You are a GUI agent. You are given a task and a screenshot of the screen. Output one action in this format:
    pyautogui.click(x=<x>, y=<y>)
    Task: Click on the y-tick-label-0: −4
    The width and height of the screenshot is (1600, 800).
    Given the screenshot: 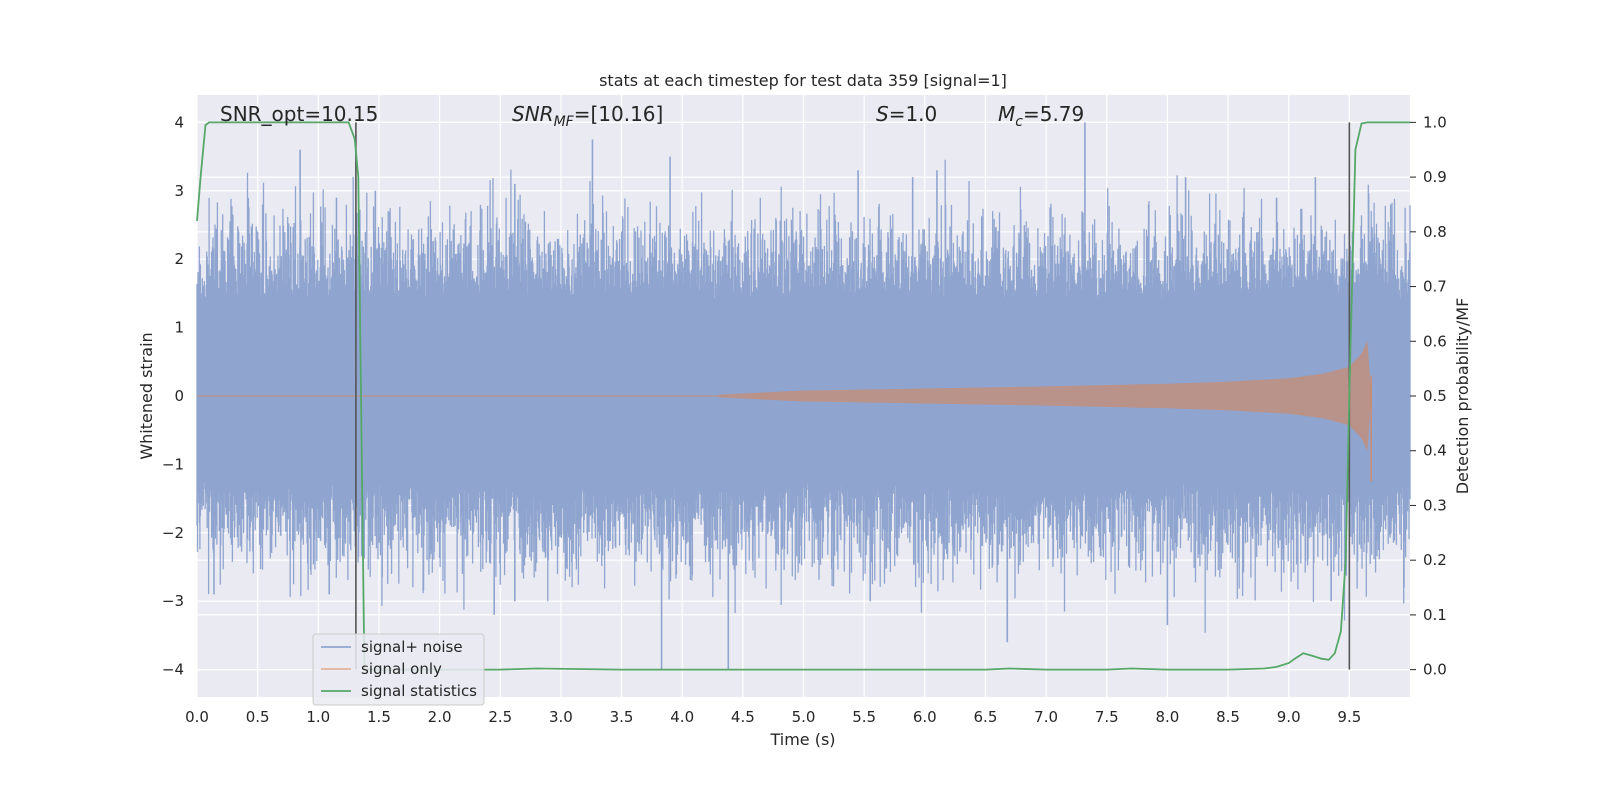 What is the action you would take?
    pyautogui.click(x=173, y=670)
    